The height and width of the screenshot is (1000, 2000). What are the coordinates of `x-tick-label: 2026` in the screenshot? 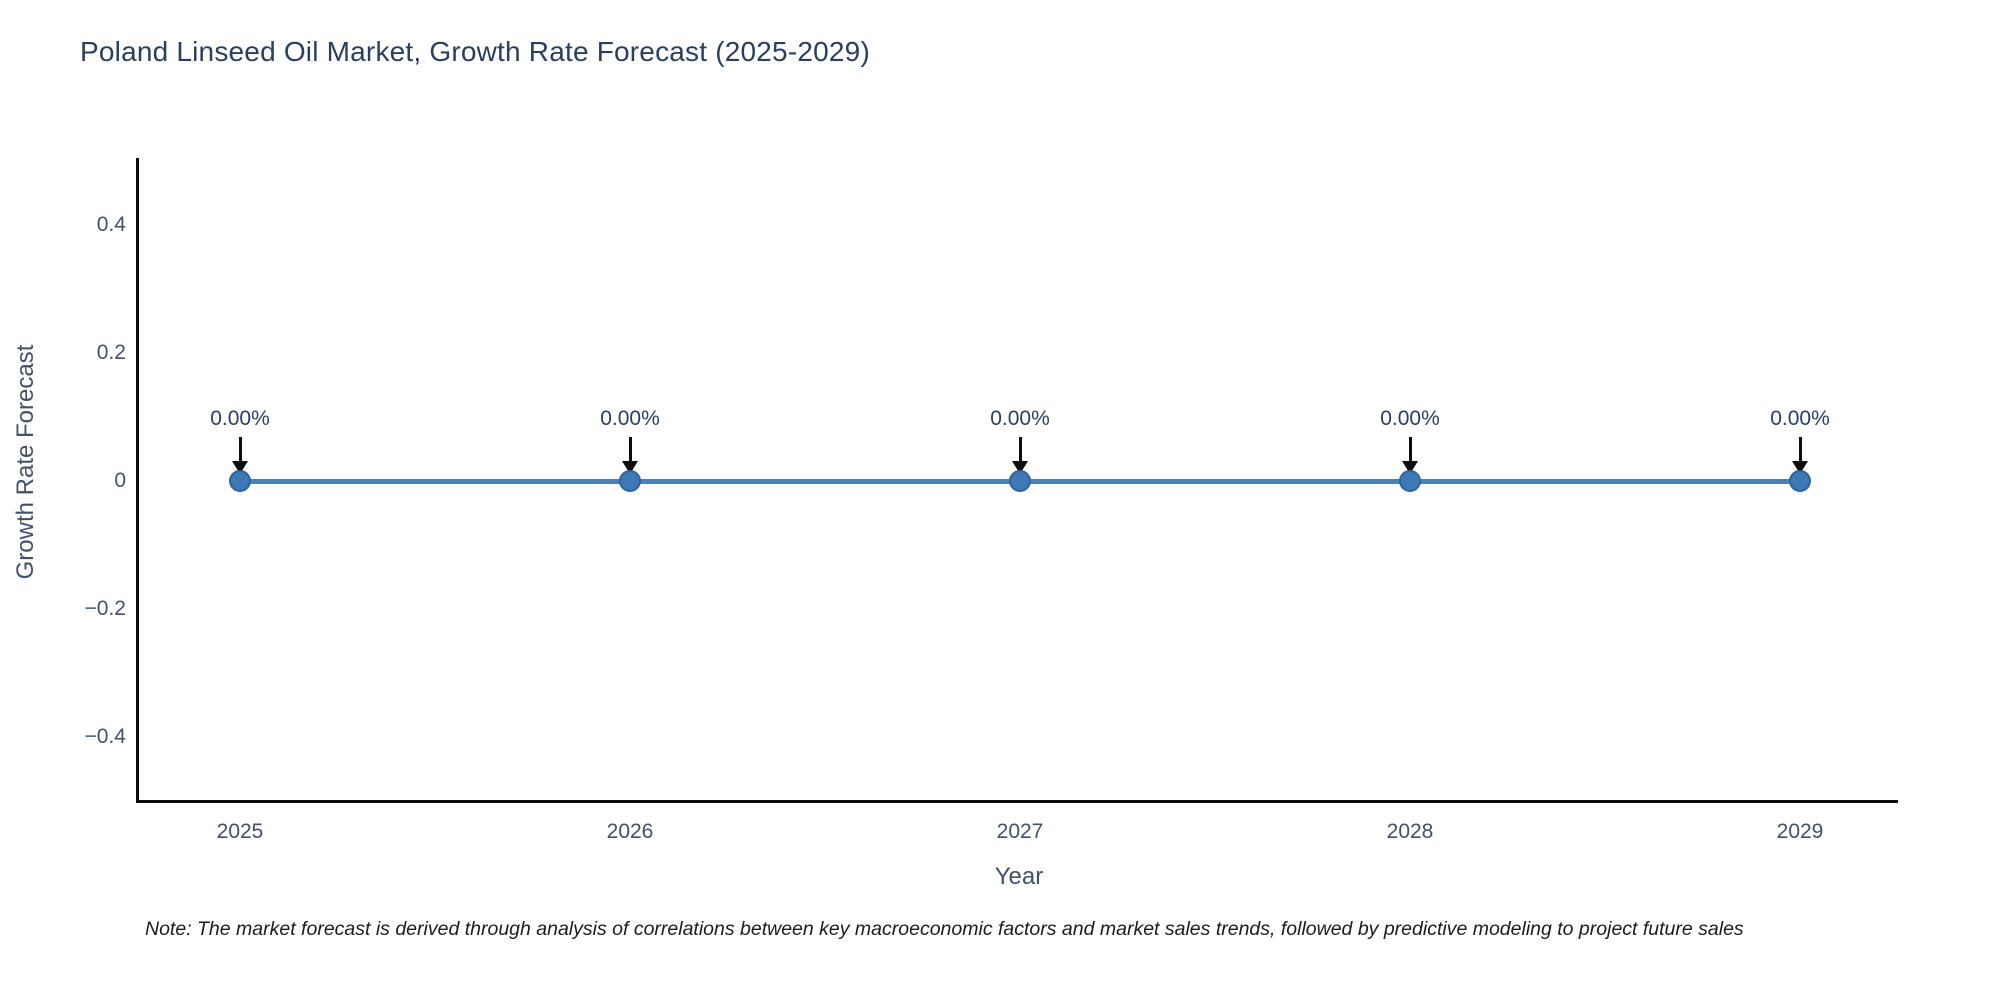 It's located at (630, 831).